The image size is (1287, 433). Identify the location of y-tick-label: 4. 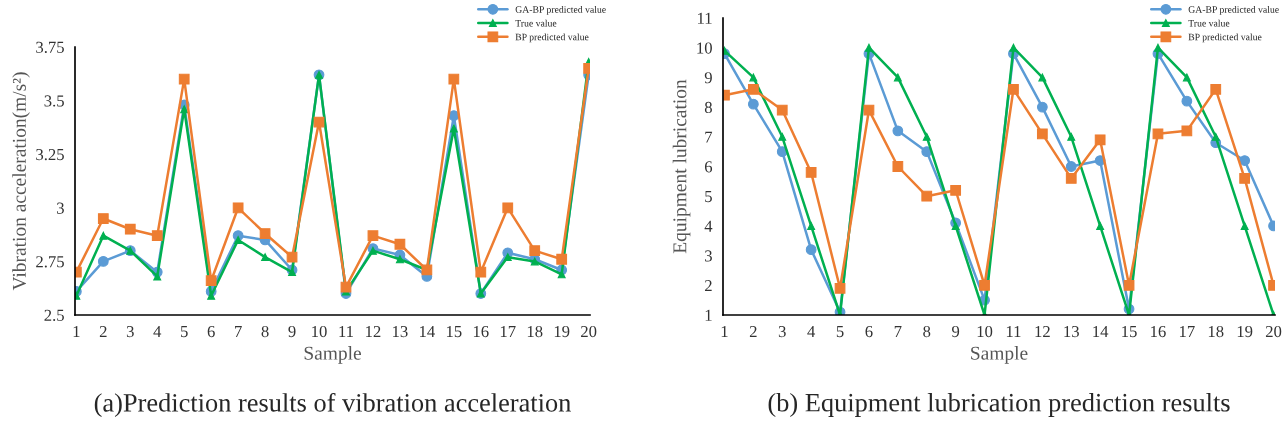
(708, 226).